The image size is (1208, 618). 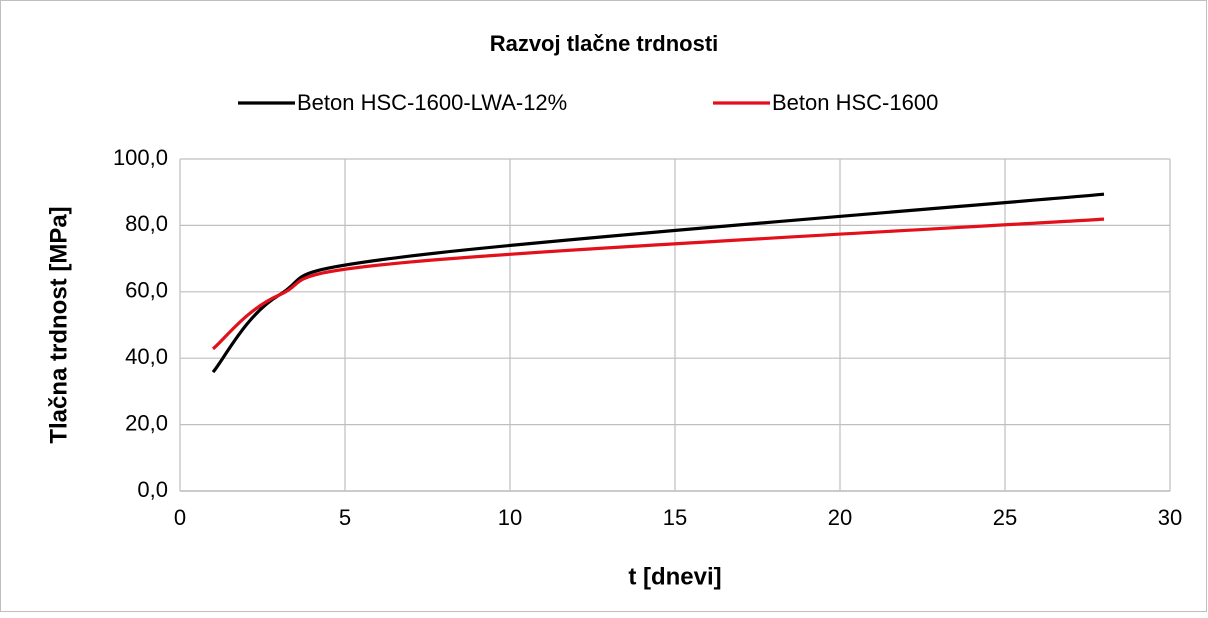 What do you see at coordinates (604, 43) in the screenshot?
I see `chart-title: Razvoj tlačne trdnosti` at bounding box center [604, 43].